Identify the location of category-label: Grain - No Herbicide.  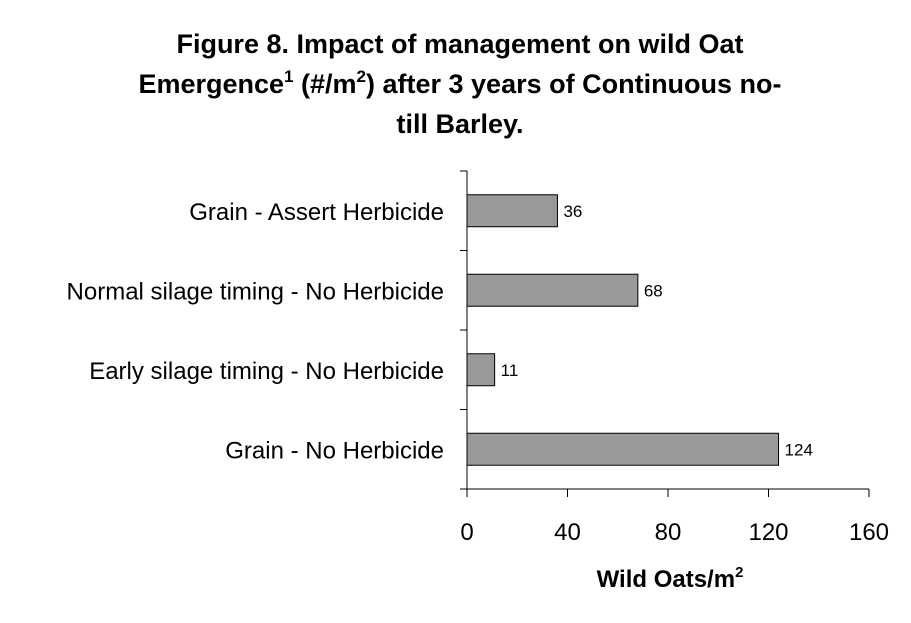
(334, 450).